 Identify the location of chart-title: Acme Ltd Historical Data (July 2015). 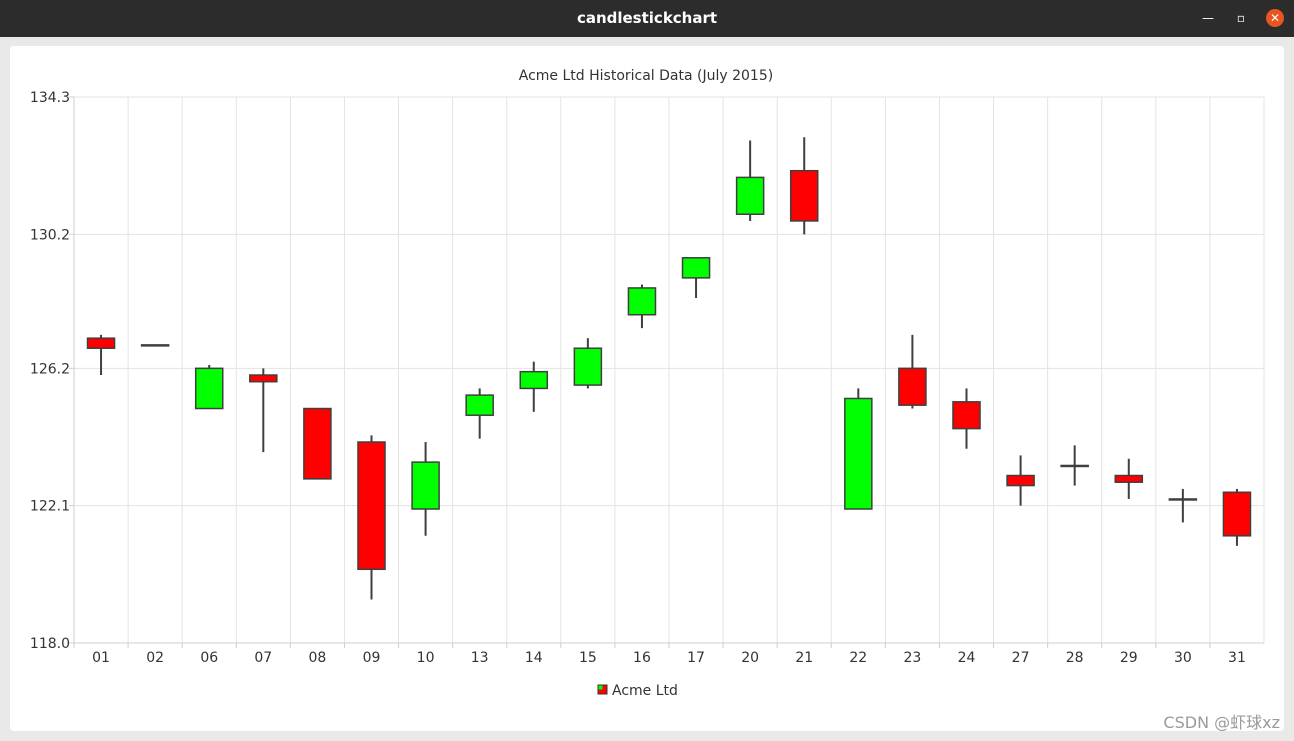
(646, 76).